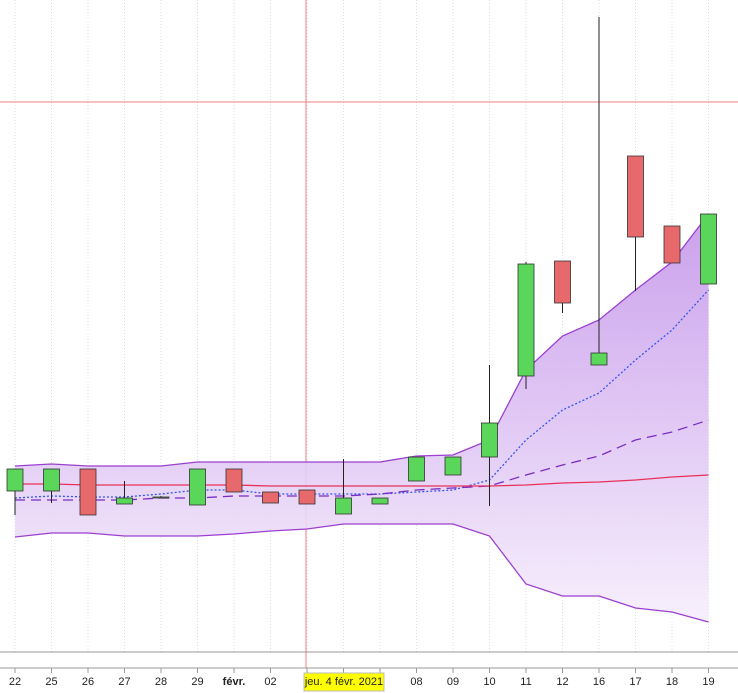 The image size is (738, 693). Describe the element at coordinates (453, 682) in the screenshot. I see `x-tick-label: 09` at that location.